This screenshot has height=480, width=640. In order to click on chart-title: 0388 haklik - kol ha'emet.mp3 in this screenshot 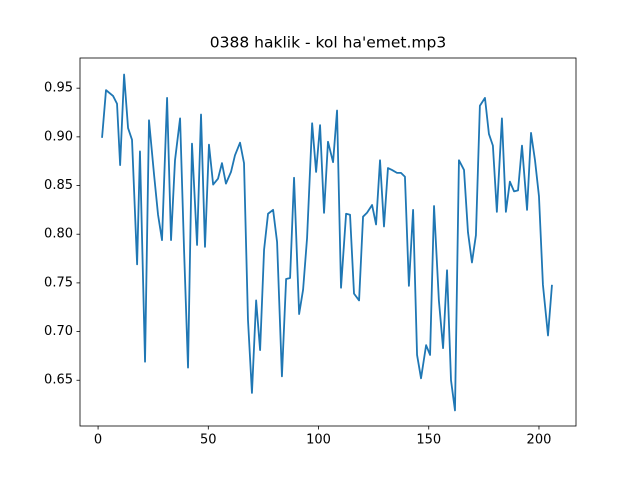, I will do `click(328, 43)`.